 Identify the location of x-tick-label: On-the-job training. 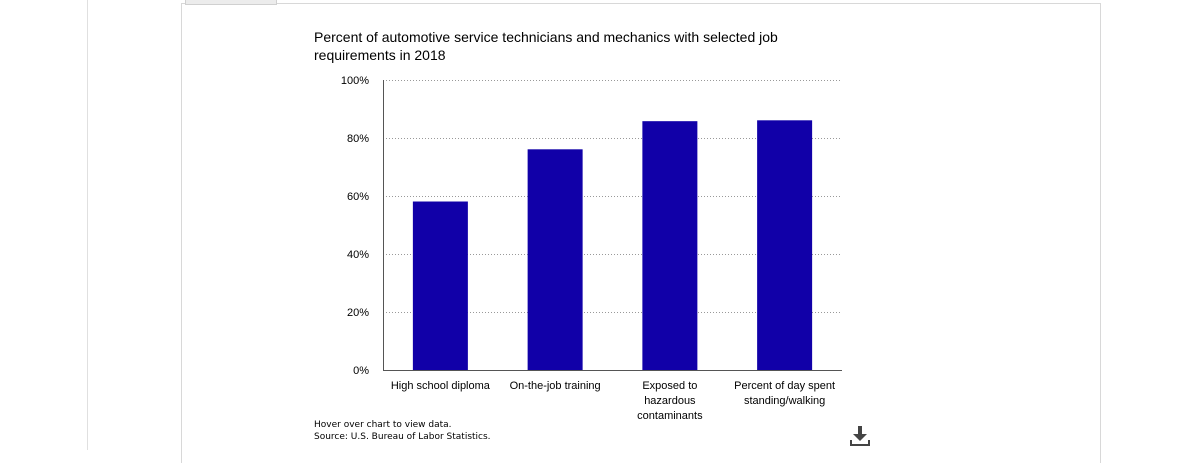
(555, 386).